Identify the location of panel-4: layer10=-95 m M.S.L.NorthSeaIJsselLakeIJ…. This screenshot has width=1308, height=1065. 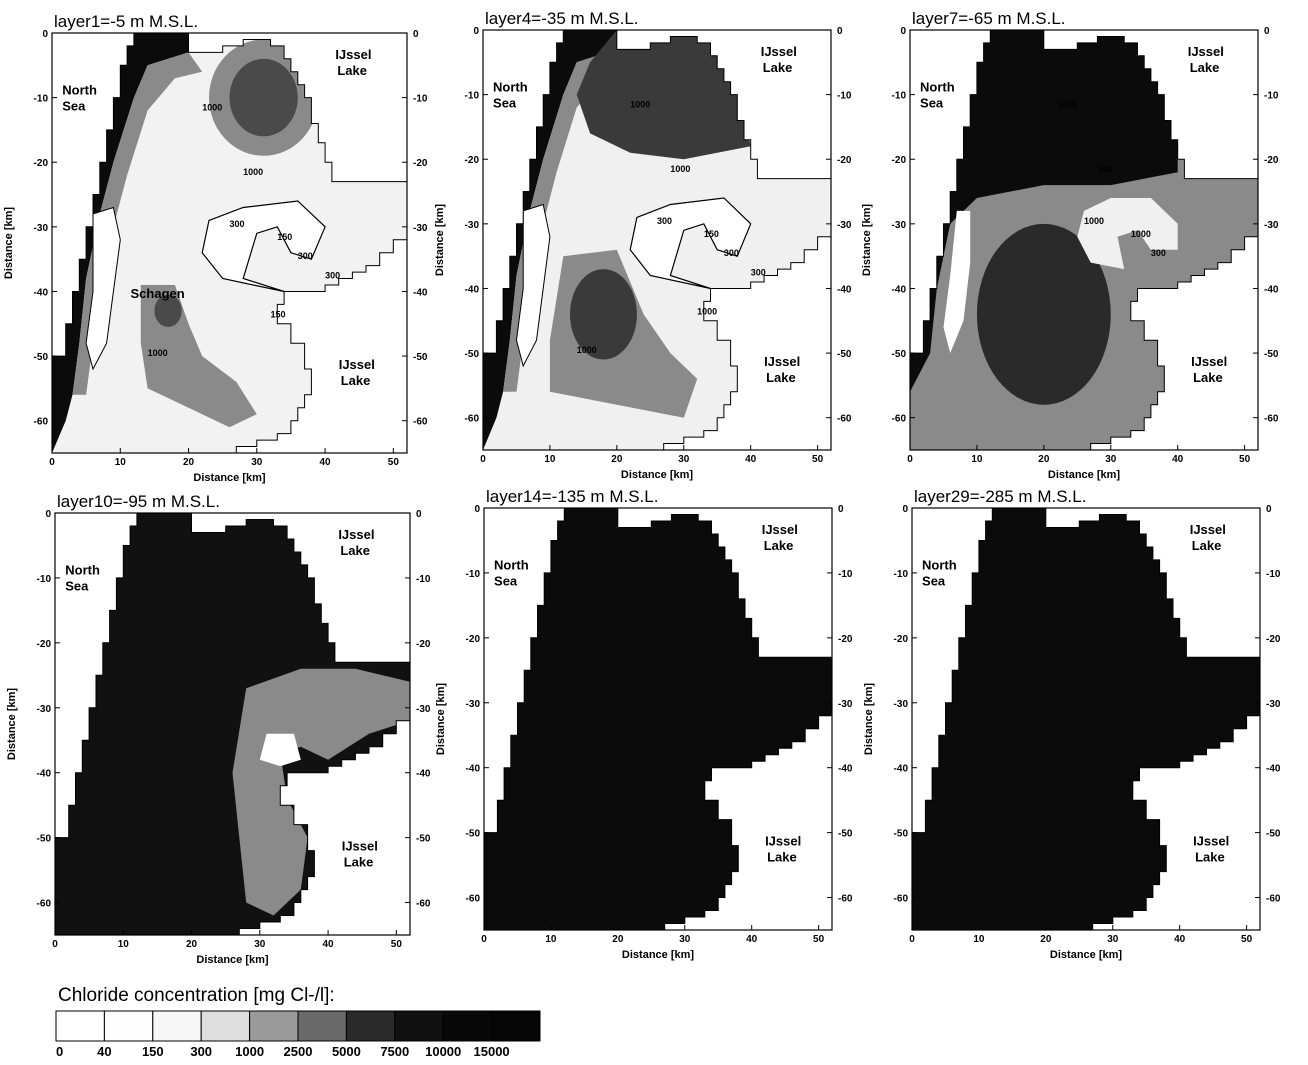
(218, 729).